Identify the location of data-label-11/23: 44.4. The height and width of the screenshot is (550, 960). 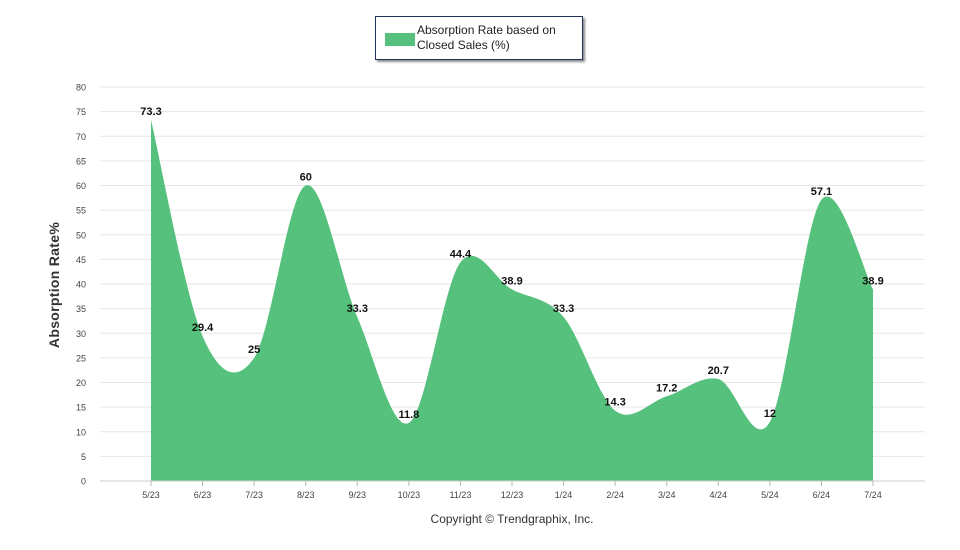
(461, 254).